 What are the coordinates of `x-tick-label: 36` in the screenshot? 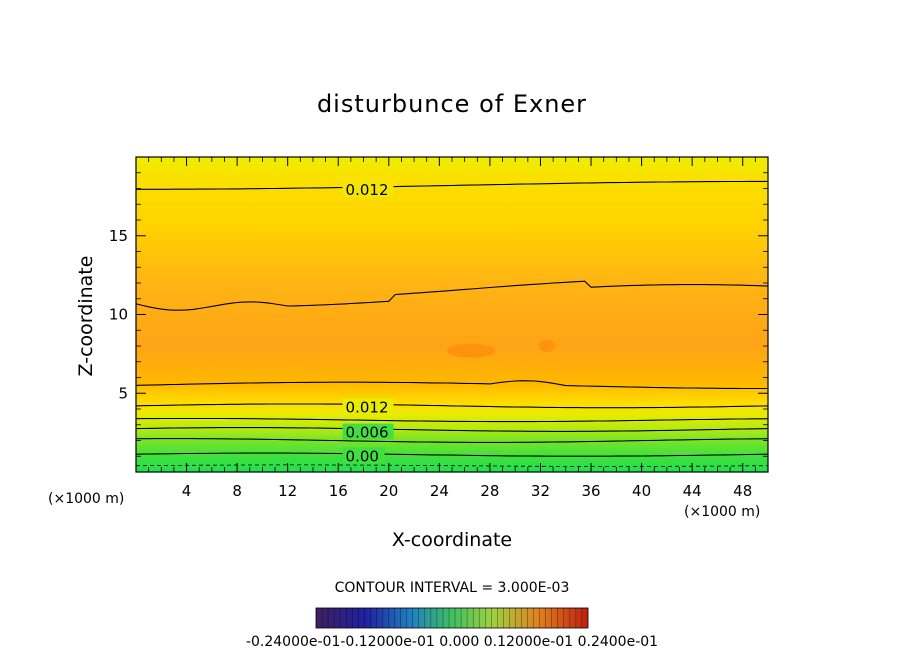 It's located at (590, 491).